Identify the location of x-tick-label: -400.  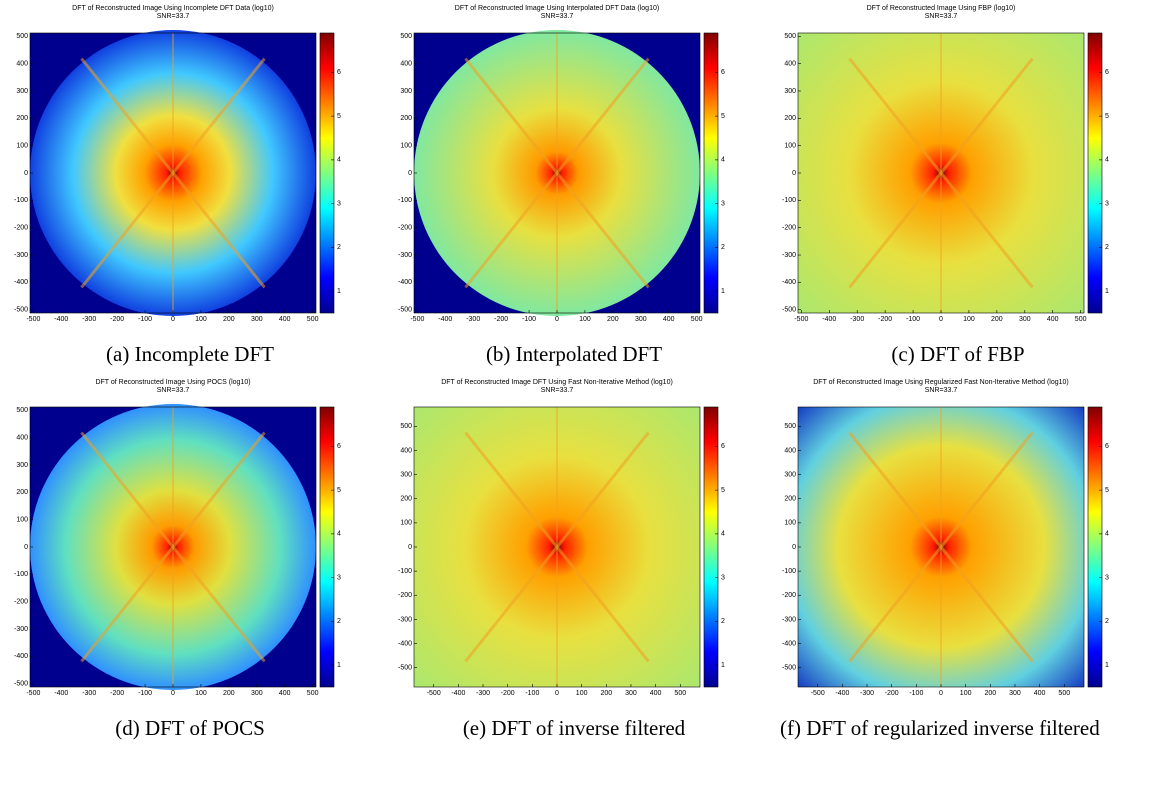
(61, 319).